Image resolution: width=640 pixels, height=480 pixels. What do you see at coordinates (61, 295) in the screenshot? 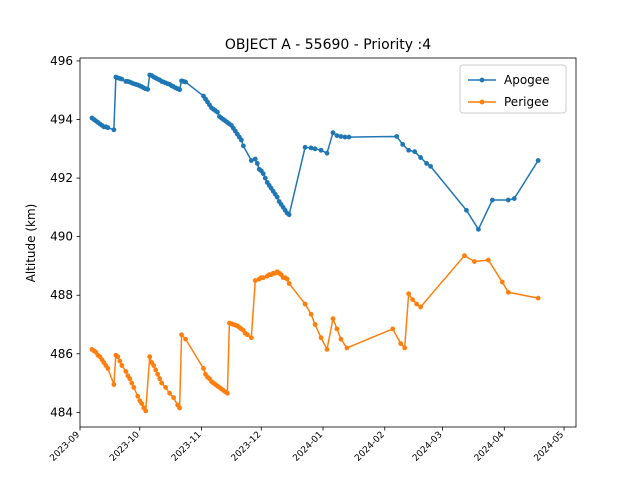
I see `y-tick-label: 488` at bounding box center [61, 295].